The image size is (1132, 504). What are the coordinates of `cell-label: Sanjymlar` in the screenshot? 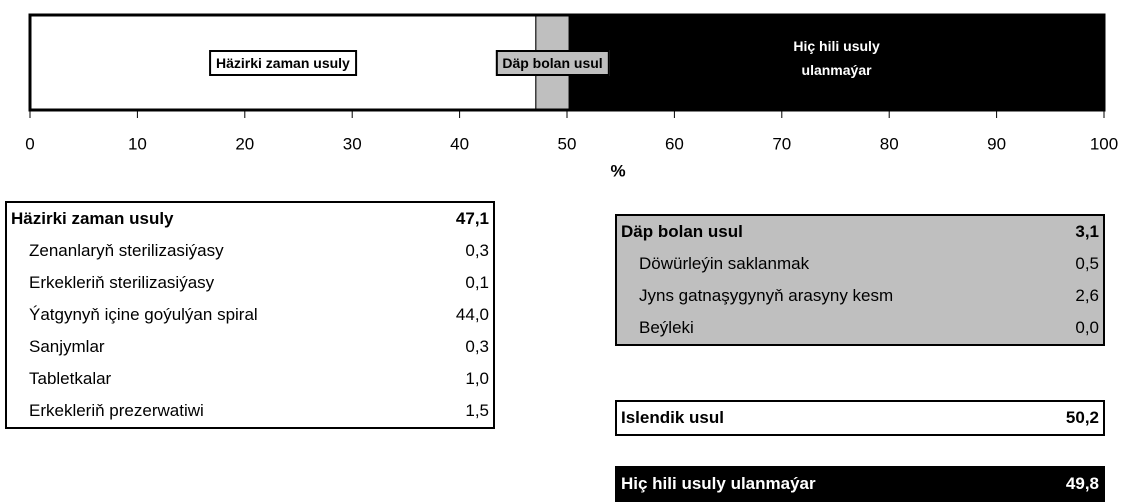 It's located at (67, 346).